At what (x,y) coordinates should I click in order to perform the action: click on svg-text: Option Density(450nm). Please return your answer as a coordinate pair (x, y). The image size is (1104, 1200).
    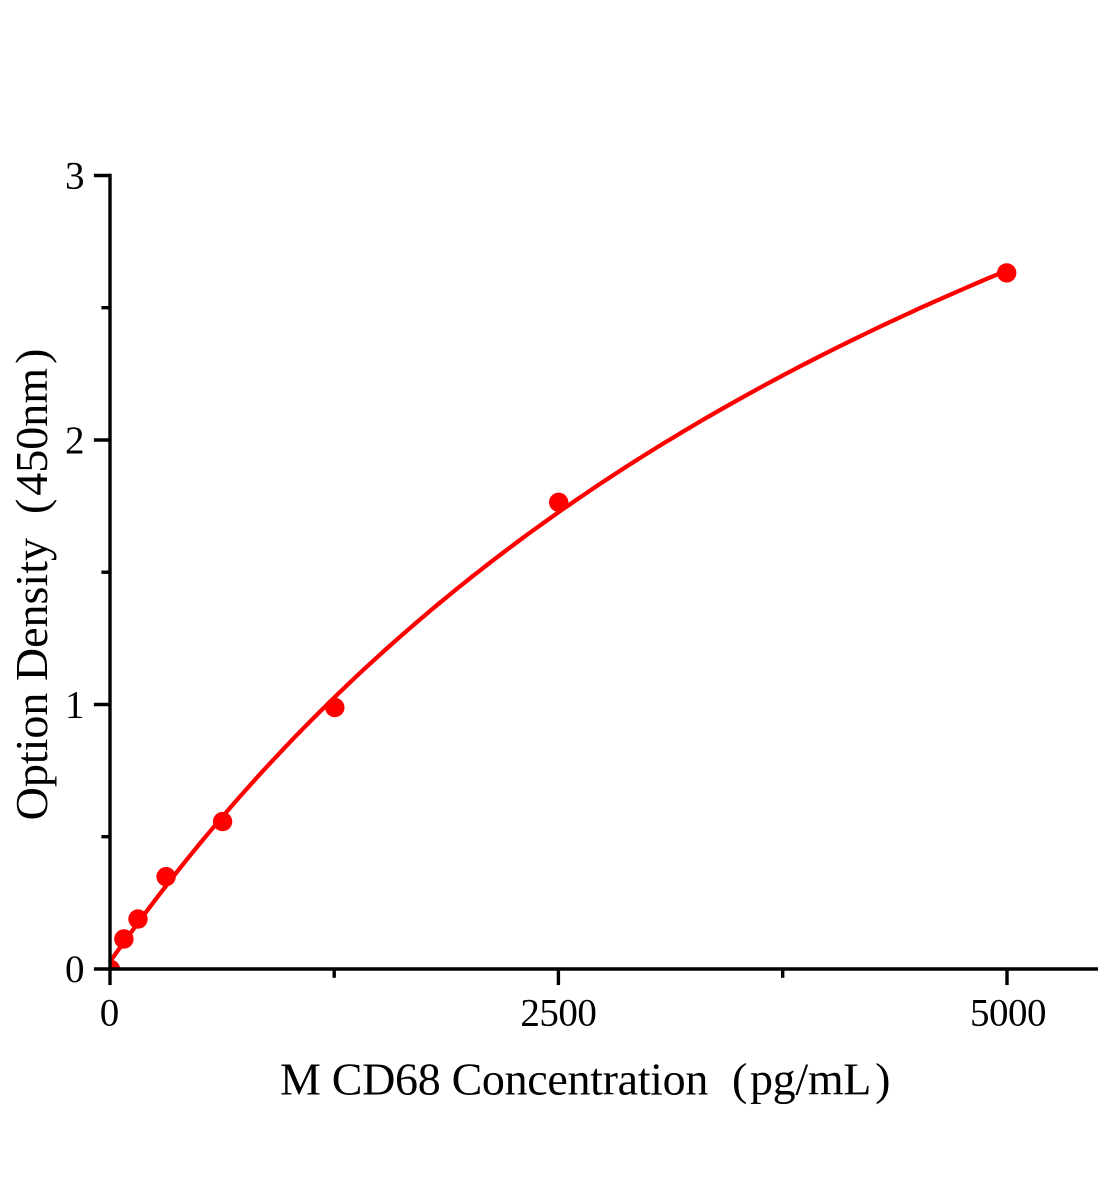
    Looking at the image, I should click on (31, 585).